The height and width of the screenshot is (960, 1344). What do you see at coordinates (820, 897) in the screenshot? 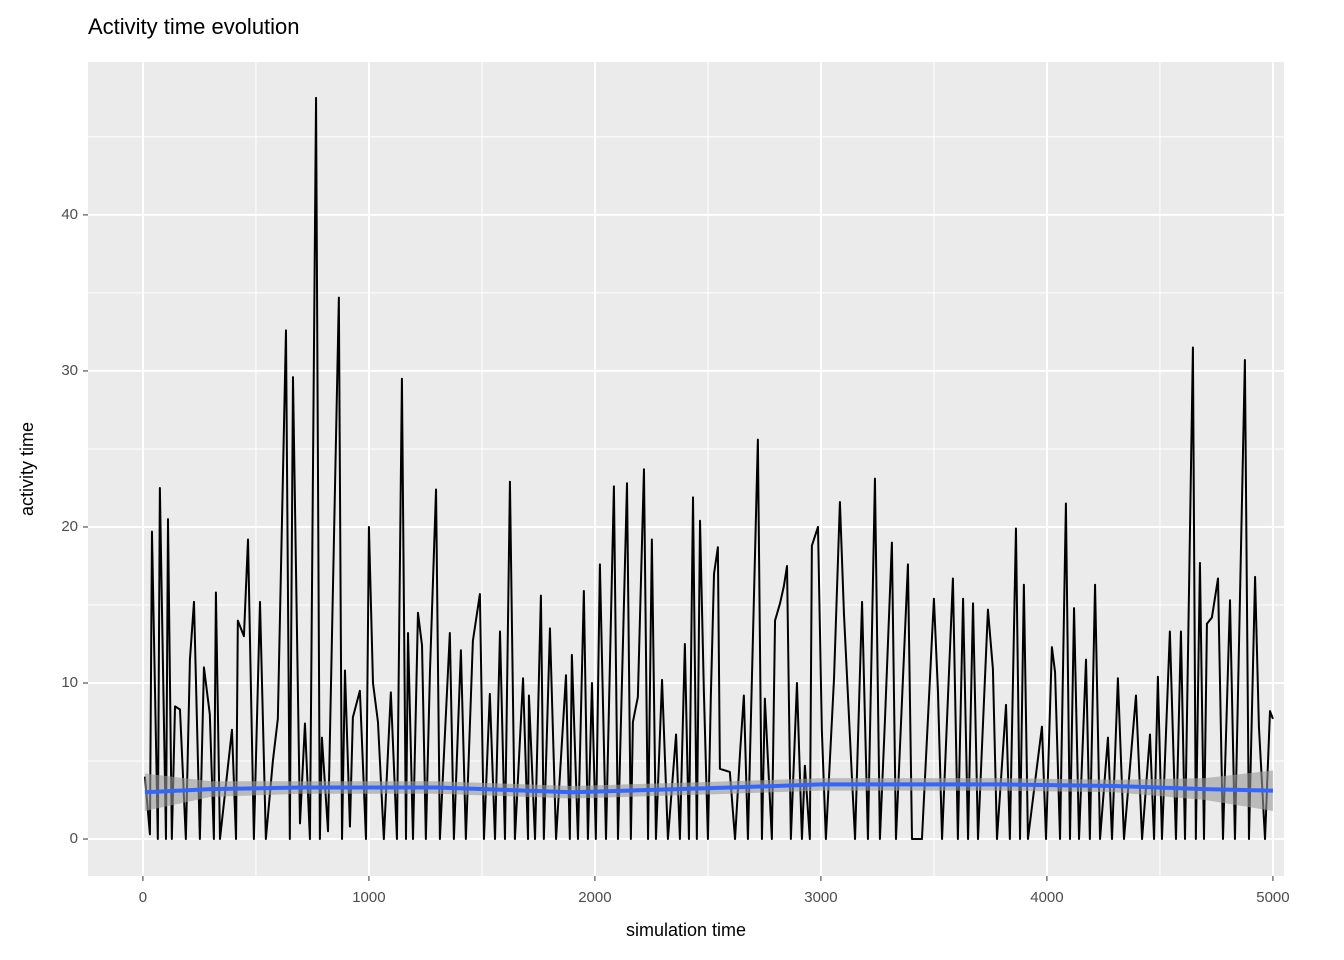
I see `x-tick-label: 3000` at bounding box center [820, 897].